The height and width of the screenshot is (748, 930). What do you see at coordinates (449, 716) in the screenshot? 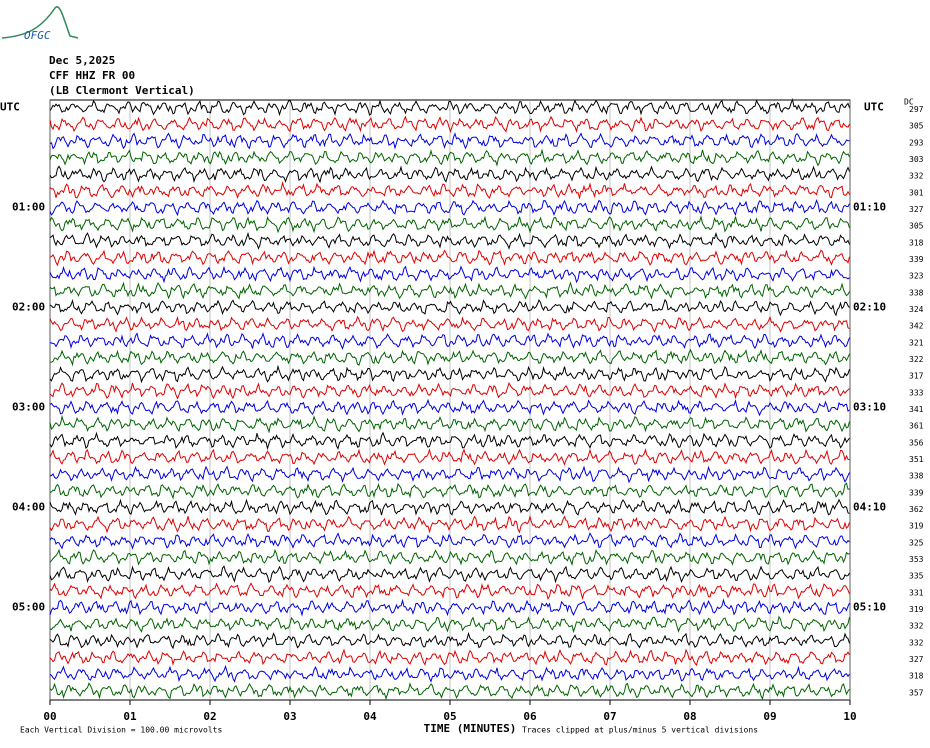
I see `x-tick-label: 05` at bounding box center [449, 716].